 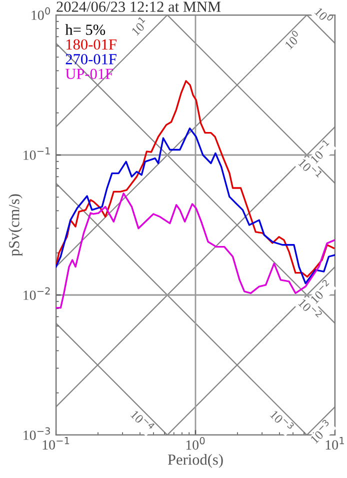 What do you see at coordinates (139, 26) in the screenshot?
I see `annotation: 10$^{1}$` at bounding box center [139, 26].